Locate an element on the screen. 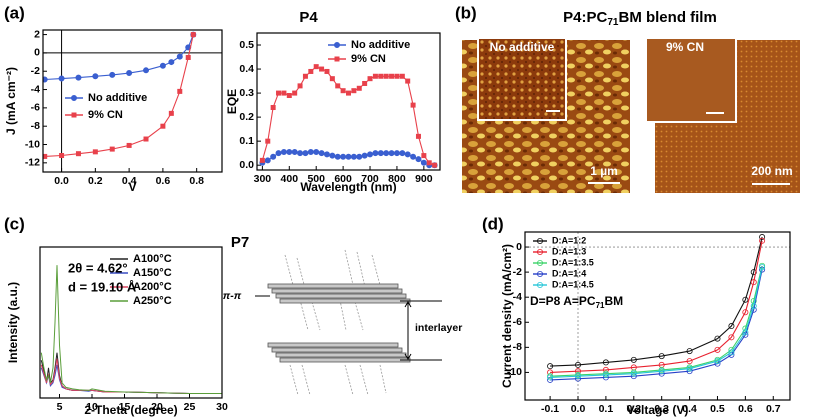  title-part: BM blend film is located at coordinates (667, 17).